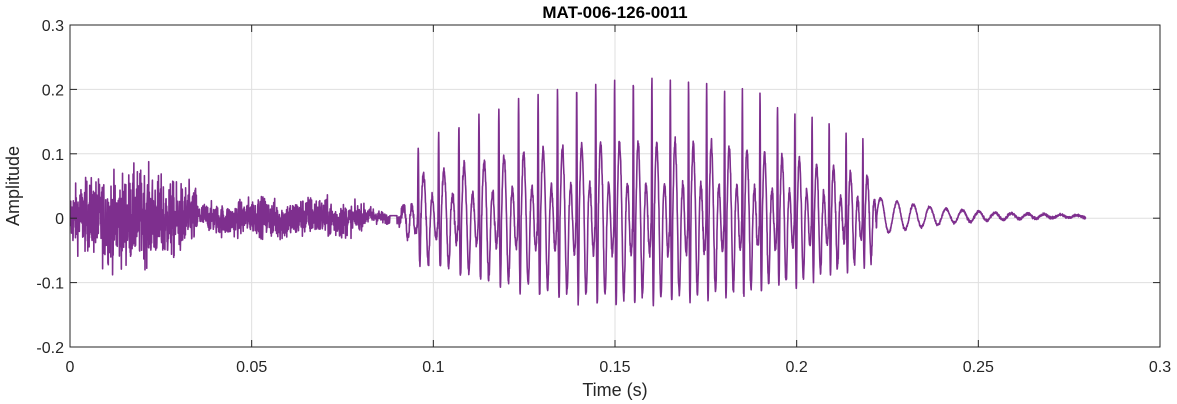 Image resolution: width=1177 pixels, height=404 pixels. What do you see at coordinates (433, 367) in the screenshot?
I see `x-tick-label: 0.1` at bounding box center [433, 367].